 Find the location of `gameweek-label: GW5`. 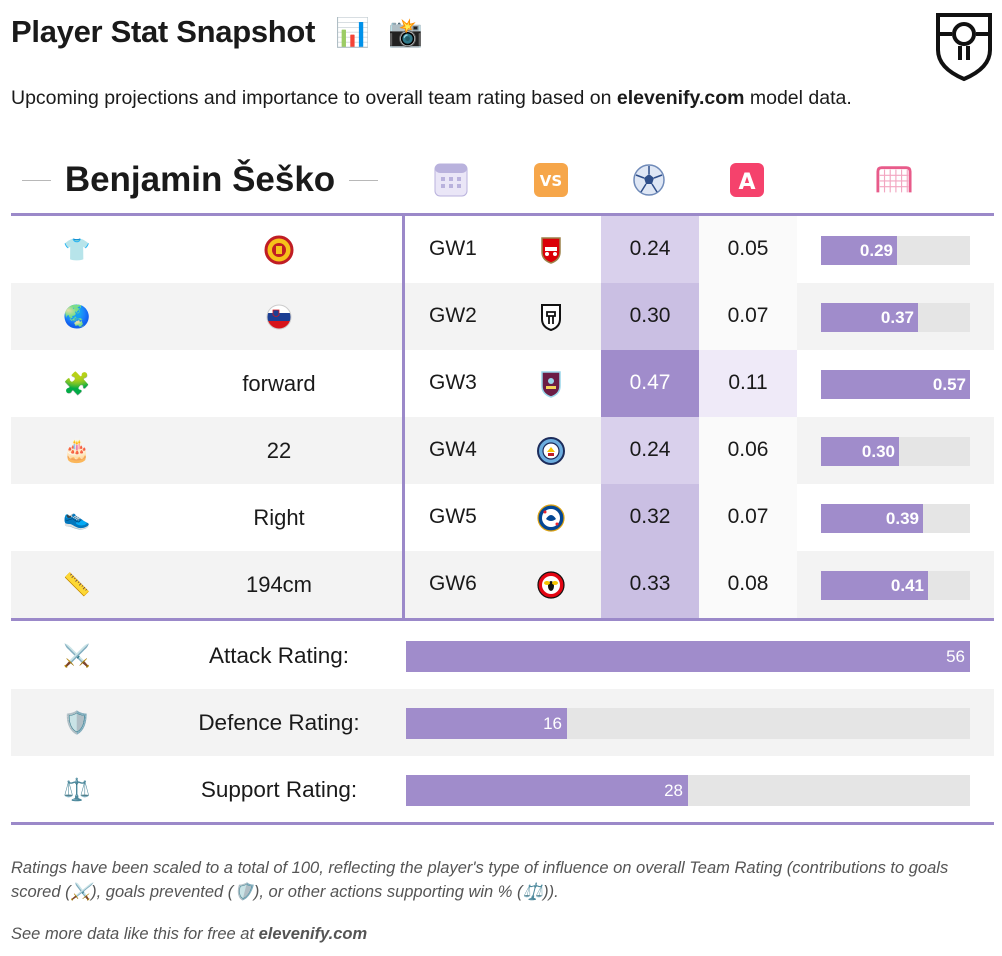

gameweek-label: GW5 is located at coordinates (453, 516).